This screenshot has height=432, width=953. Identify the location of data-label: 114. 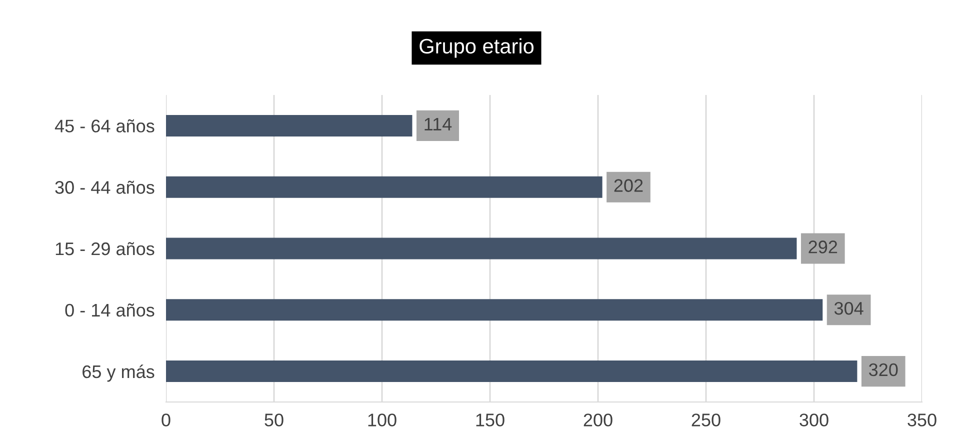
(438, 124).